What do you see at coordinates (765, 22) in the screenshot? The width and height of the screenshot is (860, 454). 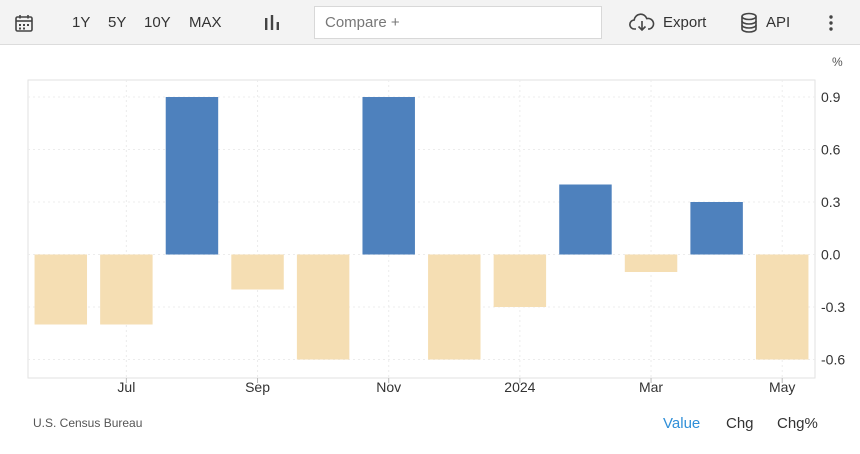 I see `api-button: API` at bounding box center [765, 22].